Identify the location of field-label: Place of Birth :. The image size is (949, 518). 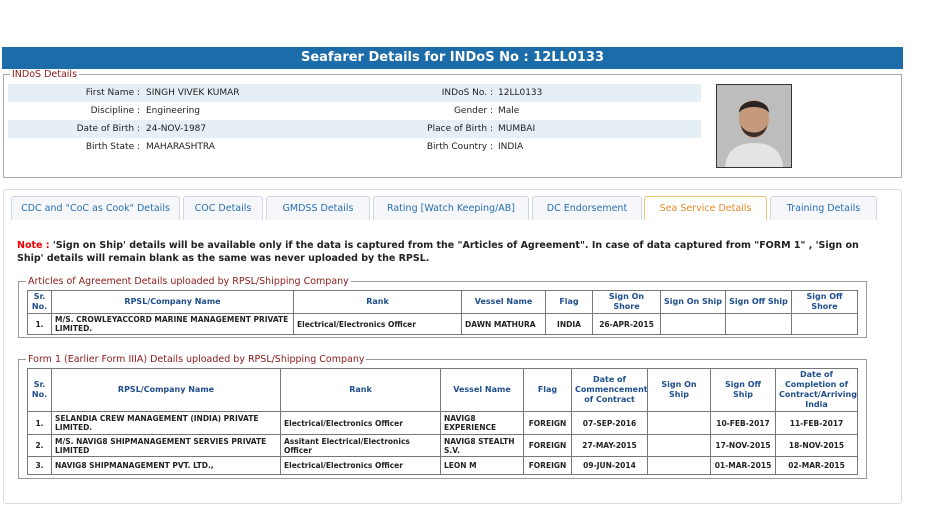
(460, 129).